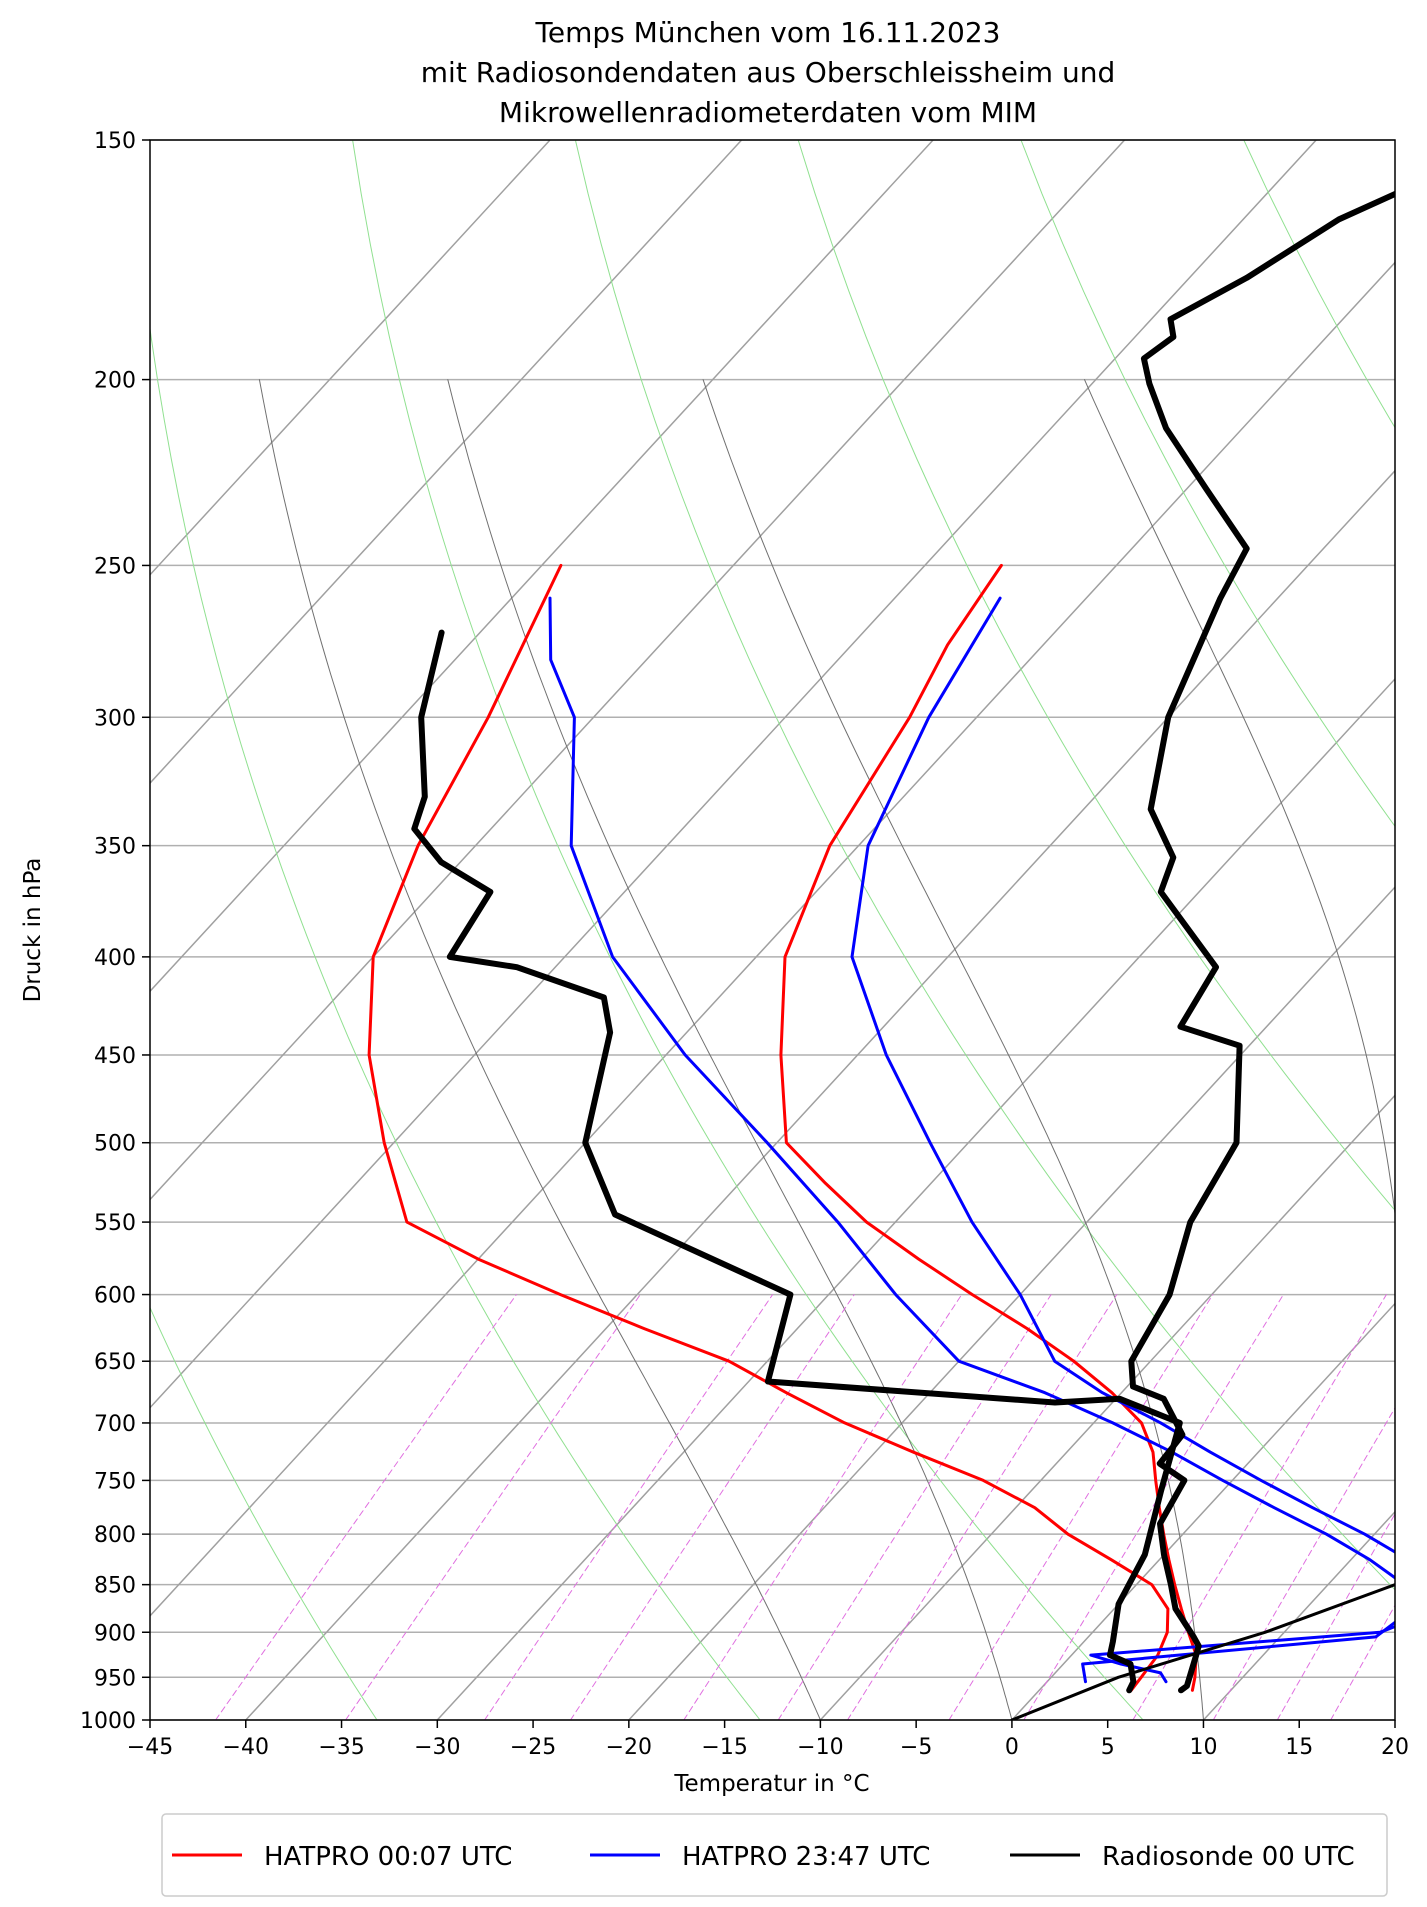 This screenshot has width=1427, height=1907. What do you see at coordinates (115, 1481) in the screenshot?
I see `y-tick-label: 750` at bounding box center [115, 1481].